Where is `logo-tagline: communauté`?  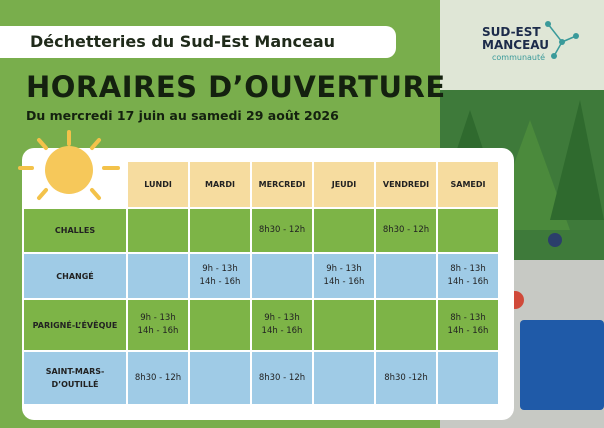
logo-tagline: communauté is located at coordinates (518, 57).